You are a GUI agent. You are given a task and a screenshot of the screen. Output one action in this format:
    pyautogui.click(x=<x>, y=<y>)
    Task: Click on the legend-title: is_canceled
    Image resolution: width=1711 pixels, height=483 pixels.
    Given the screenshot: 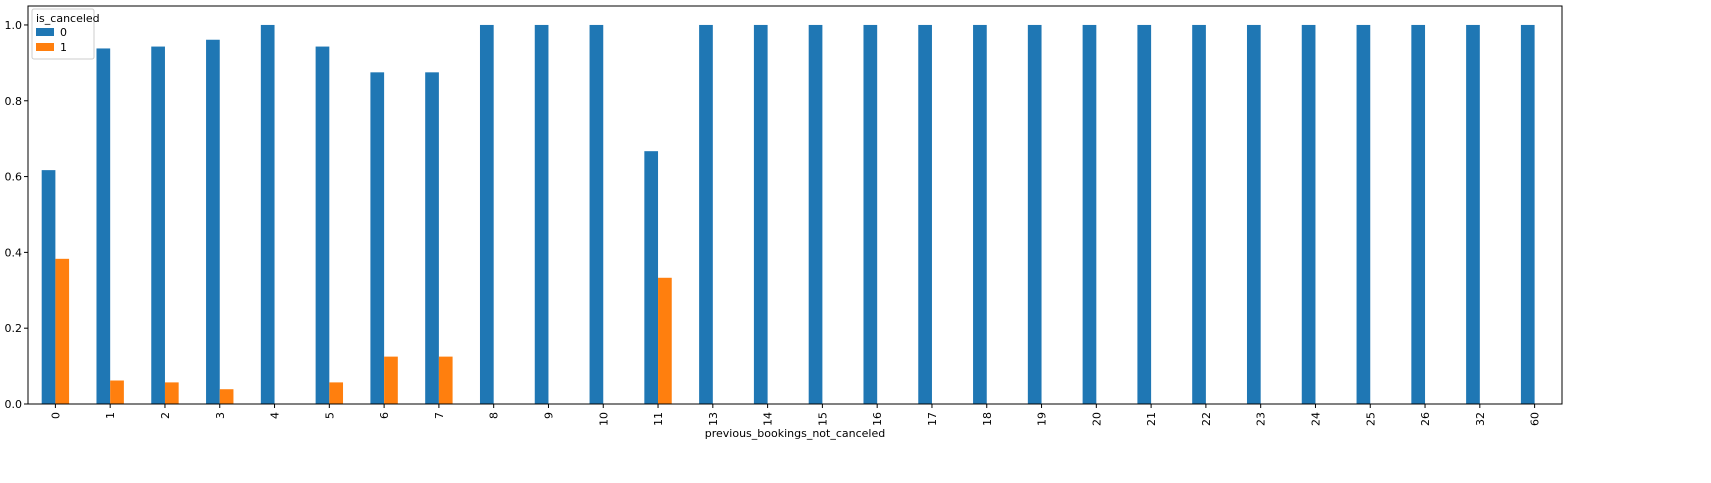 What is the action you would take?
    pyautogui.click(x=68, y=18)
    